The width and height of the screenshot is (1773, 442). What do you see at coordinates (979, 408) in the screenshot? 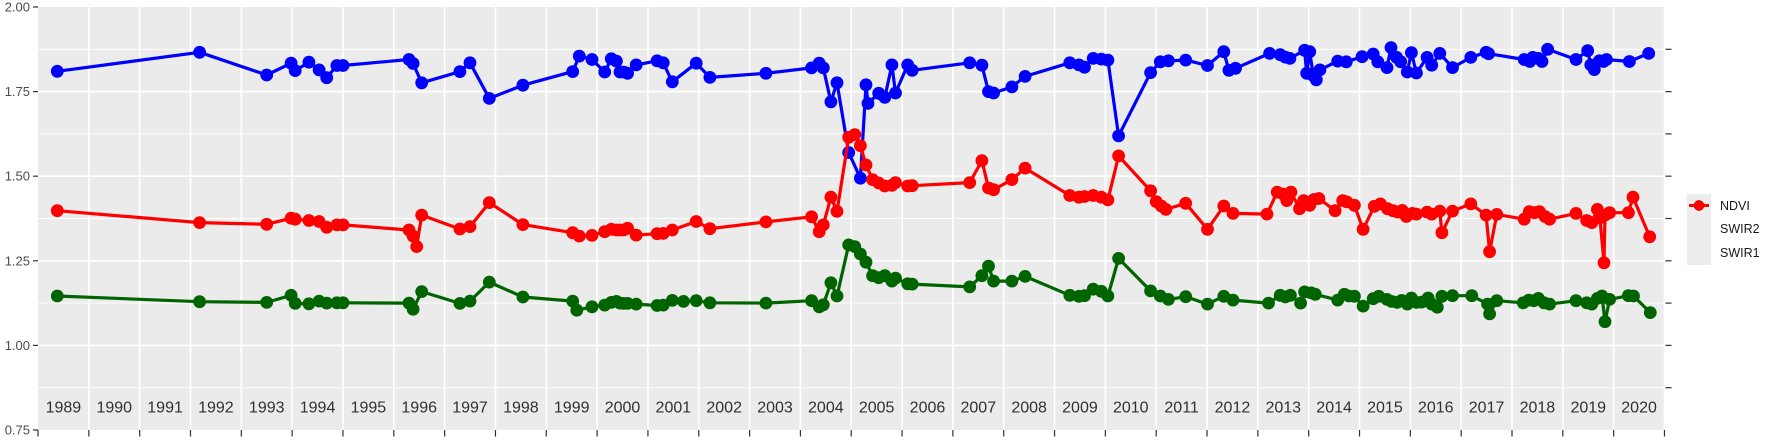
I see `x-tick-label: 2007` at bounding box center [979, 408].